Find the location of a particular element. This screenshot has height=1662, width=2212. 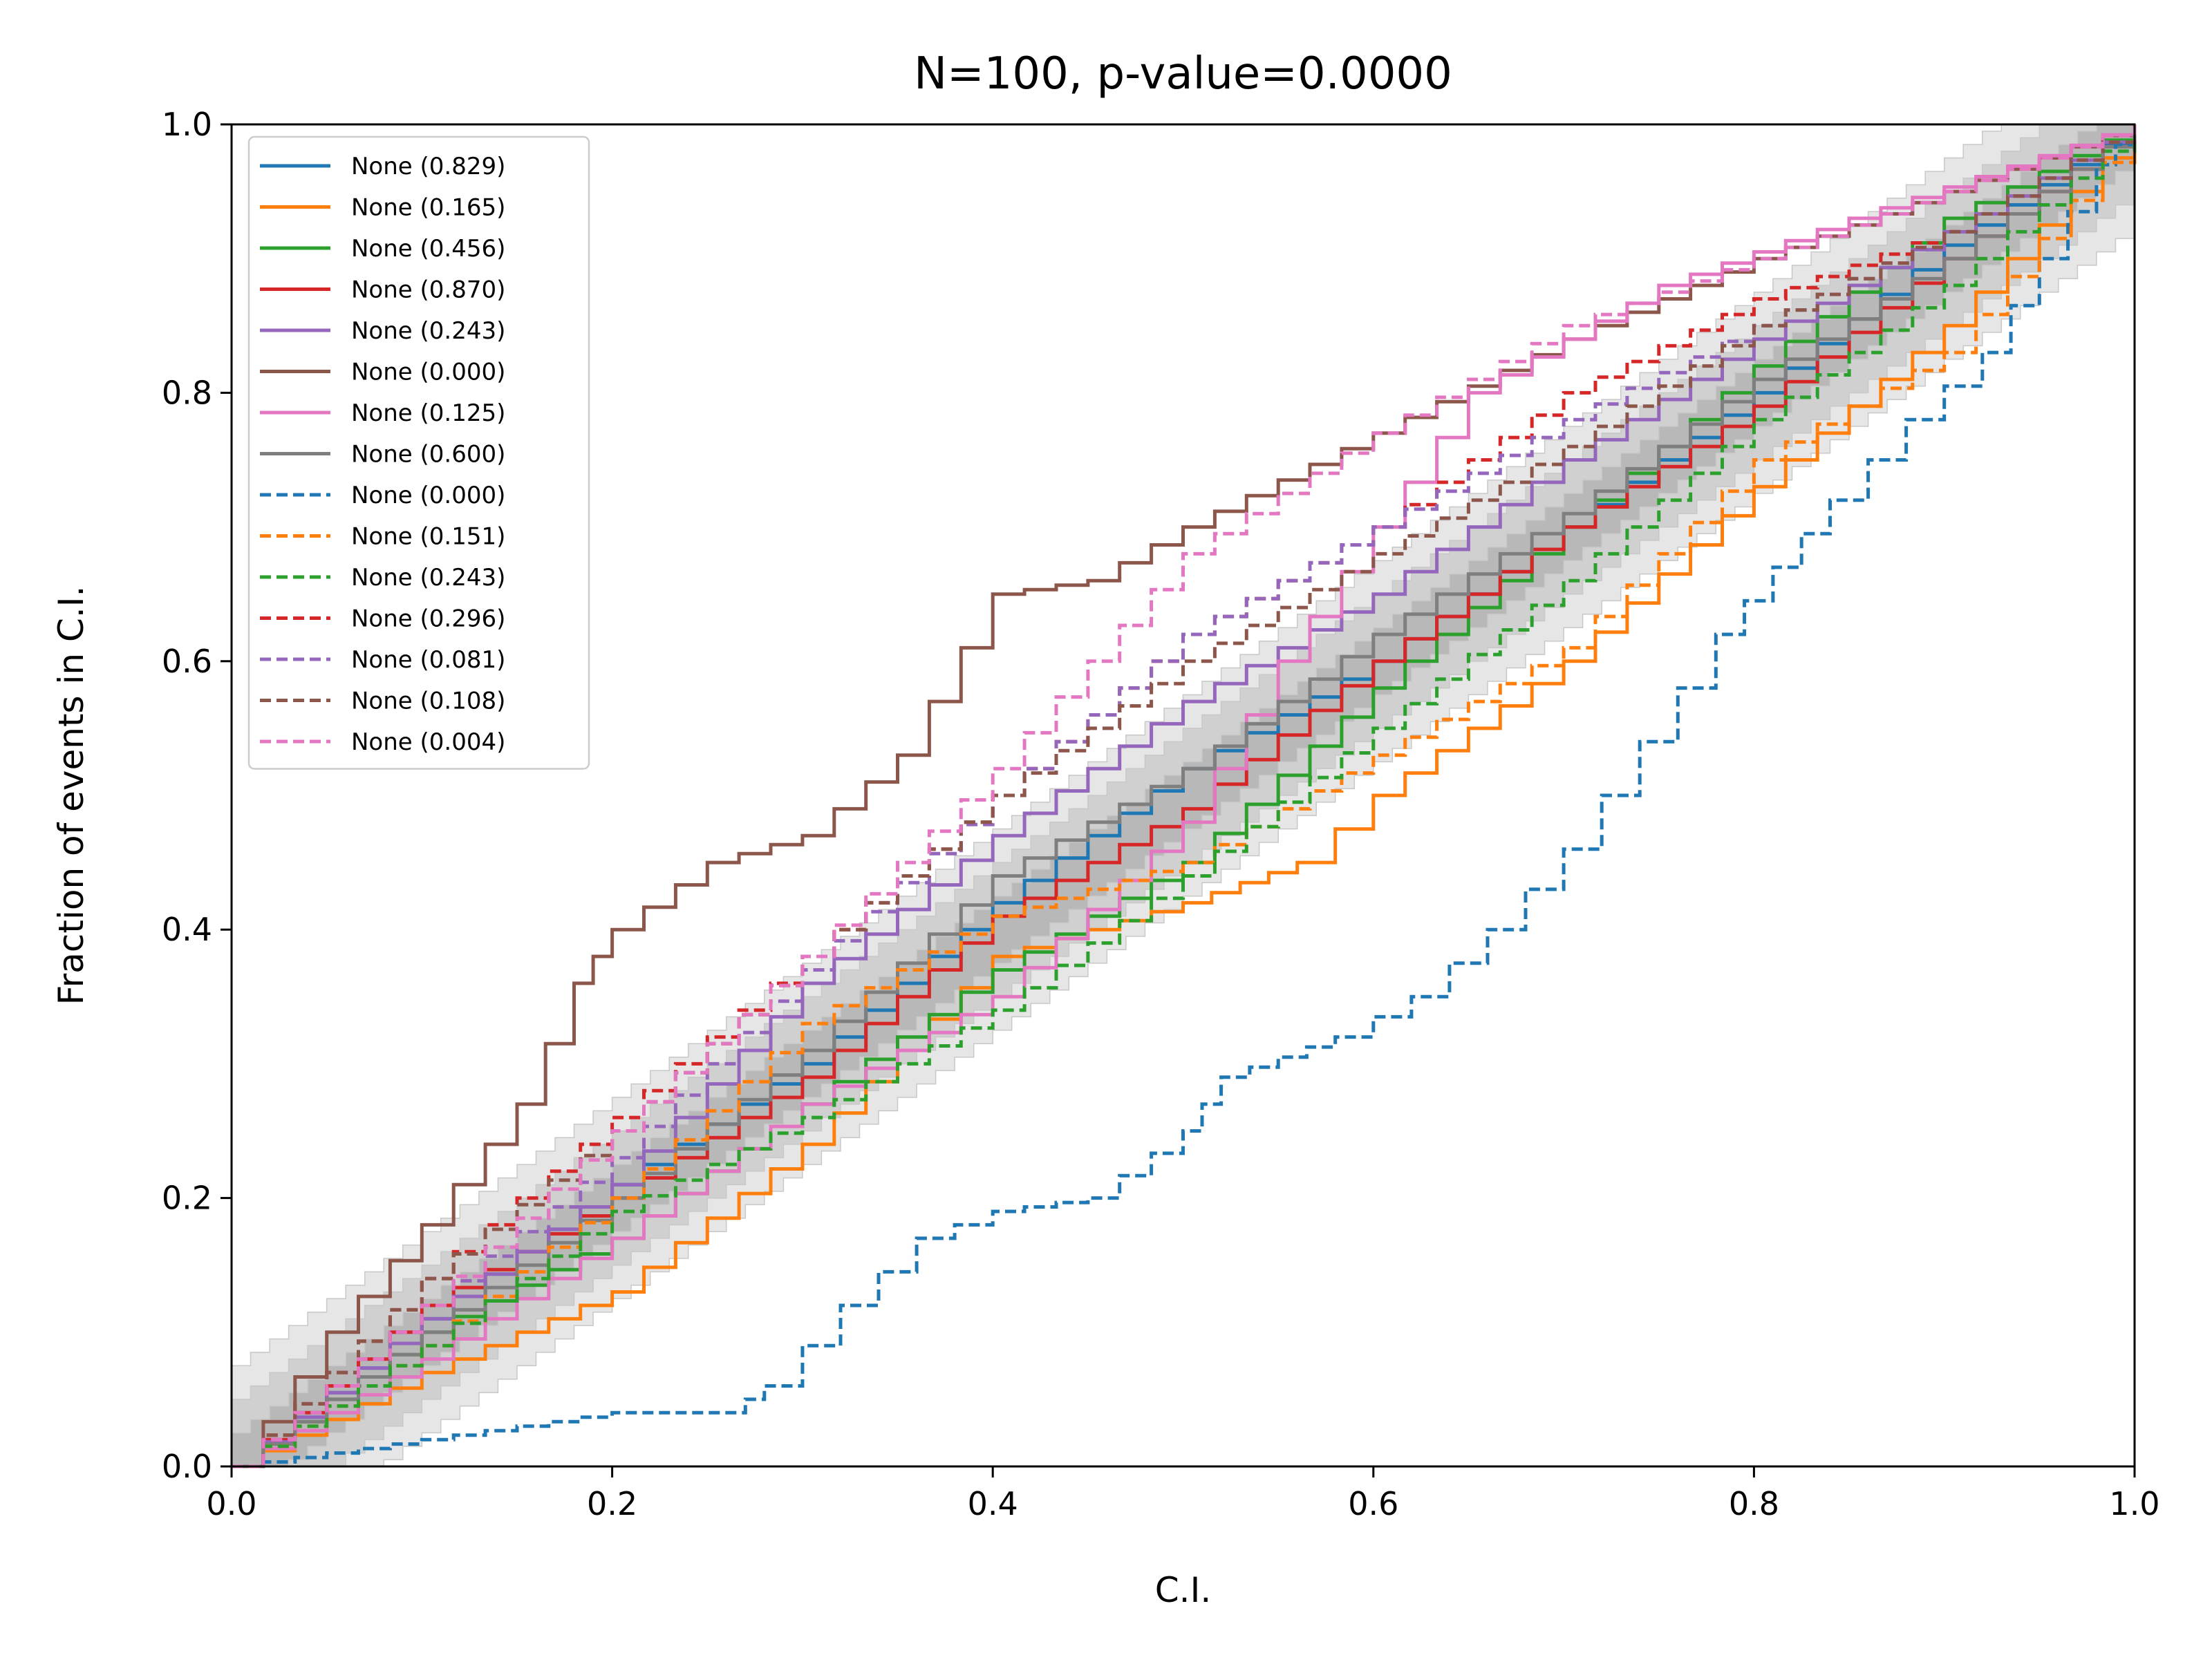

x-tick-label: 0.4 is located at coordinates (993, 1503).